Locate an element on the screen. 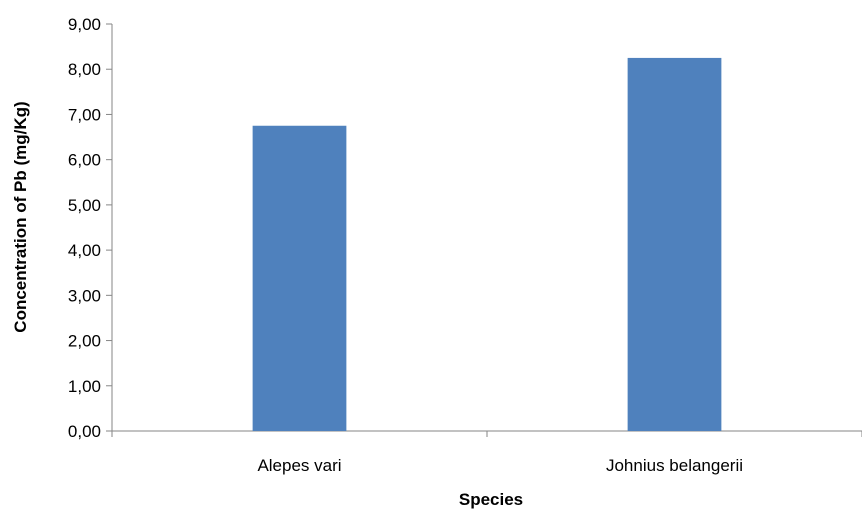 The image size is (862, 511). x-tick-label: Alepes vari is located at coordinates (299, 465).